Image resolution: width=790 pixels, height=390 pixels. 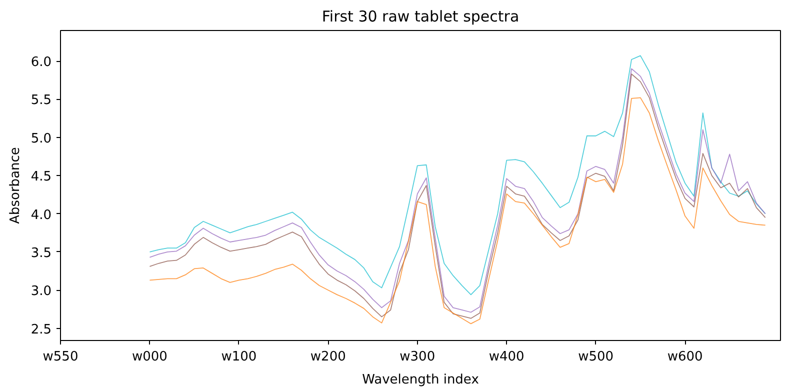 What do you see at coordinates (239, 357) in the screenshot?
I see `x-tick-label: w100` at bounding box center [239, 357].